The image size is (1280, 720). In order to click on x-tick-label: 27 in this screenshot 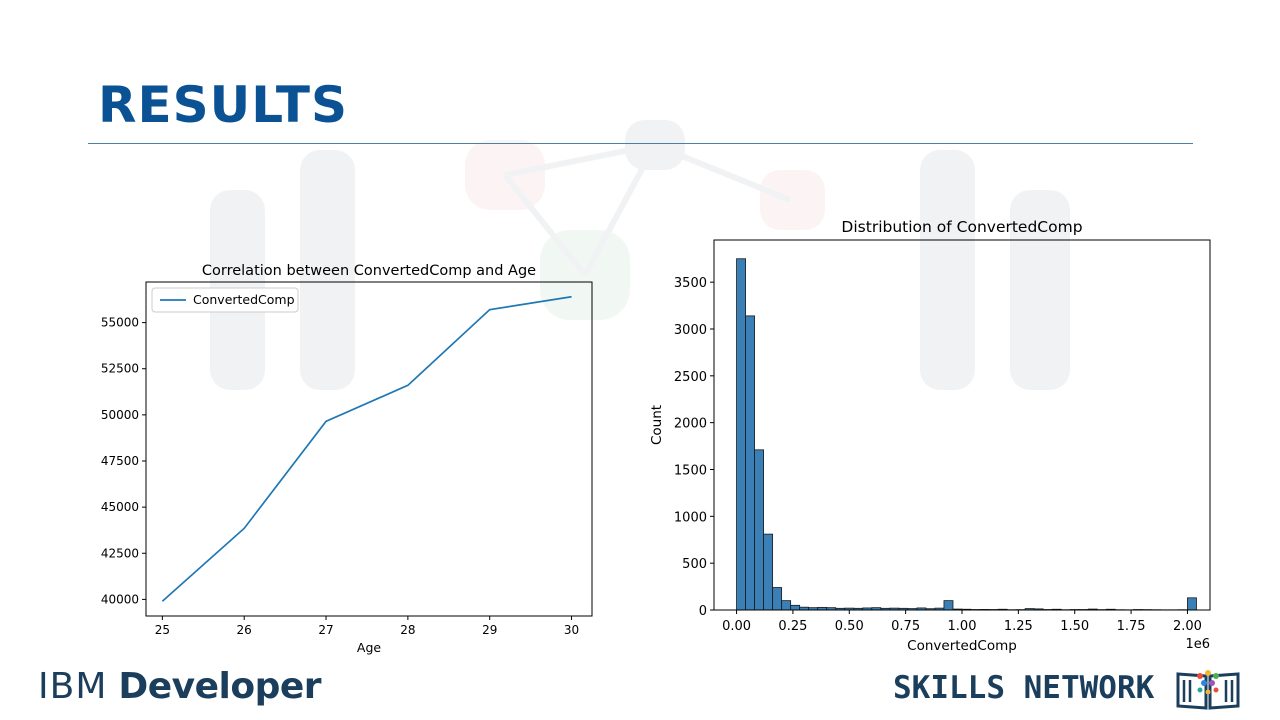, I will do `click(325, 630)`.